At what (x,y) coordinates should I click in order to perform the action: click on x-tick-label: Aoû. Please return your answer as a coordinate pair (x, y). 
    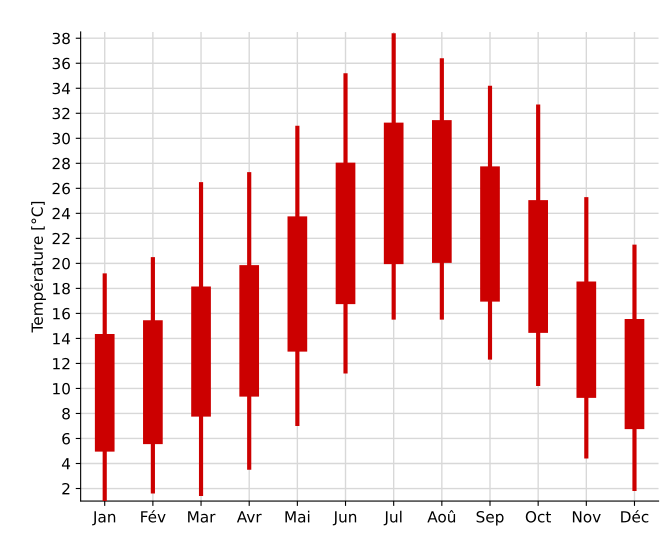
    Looking at the image, I should click on (441, 516).